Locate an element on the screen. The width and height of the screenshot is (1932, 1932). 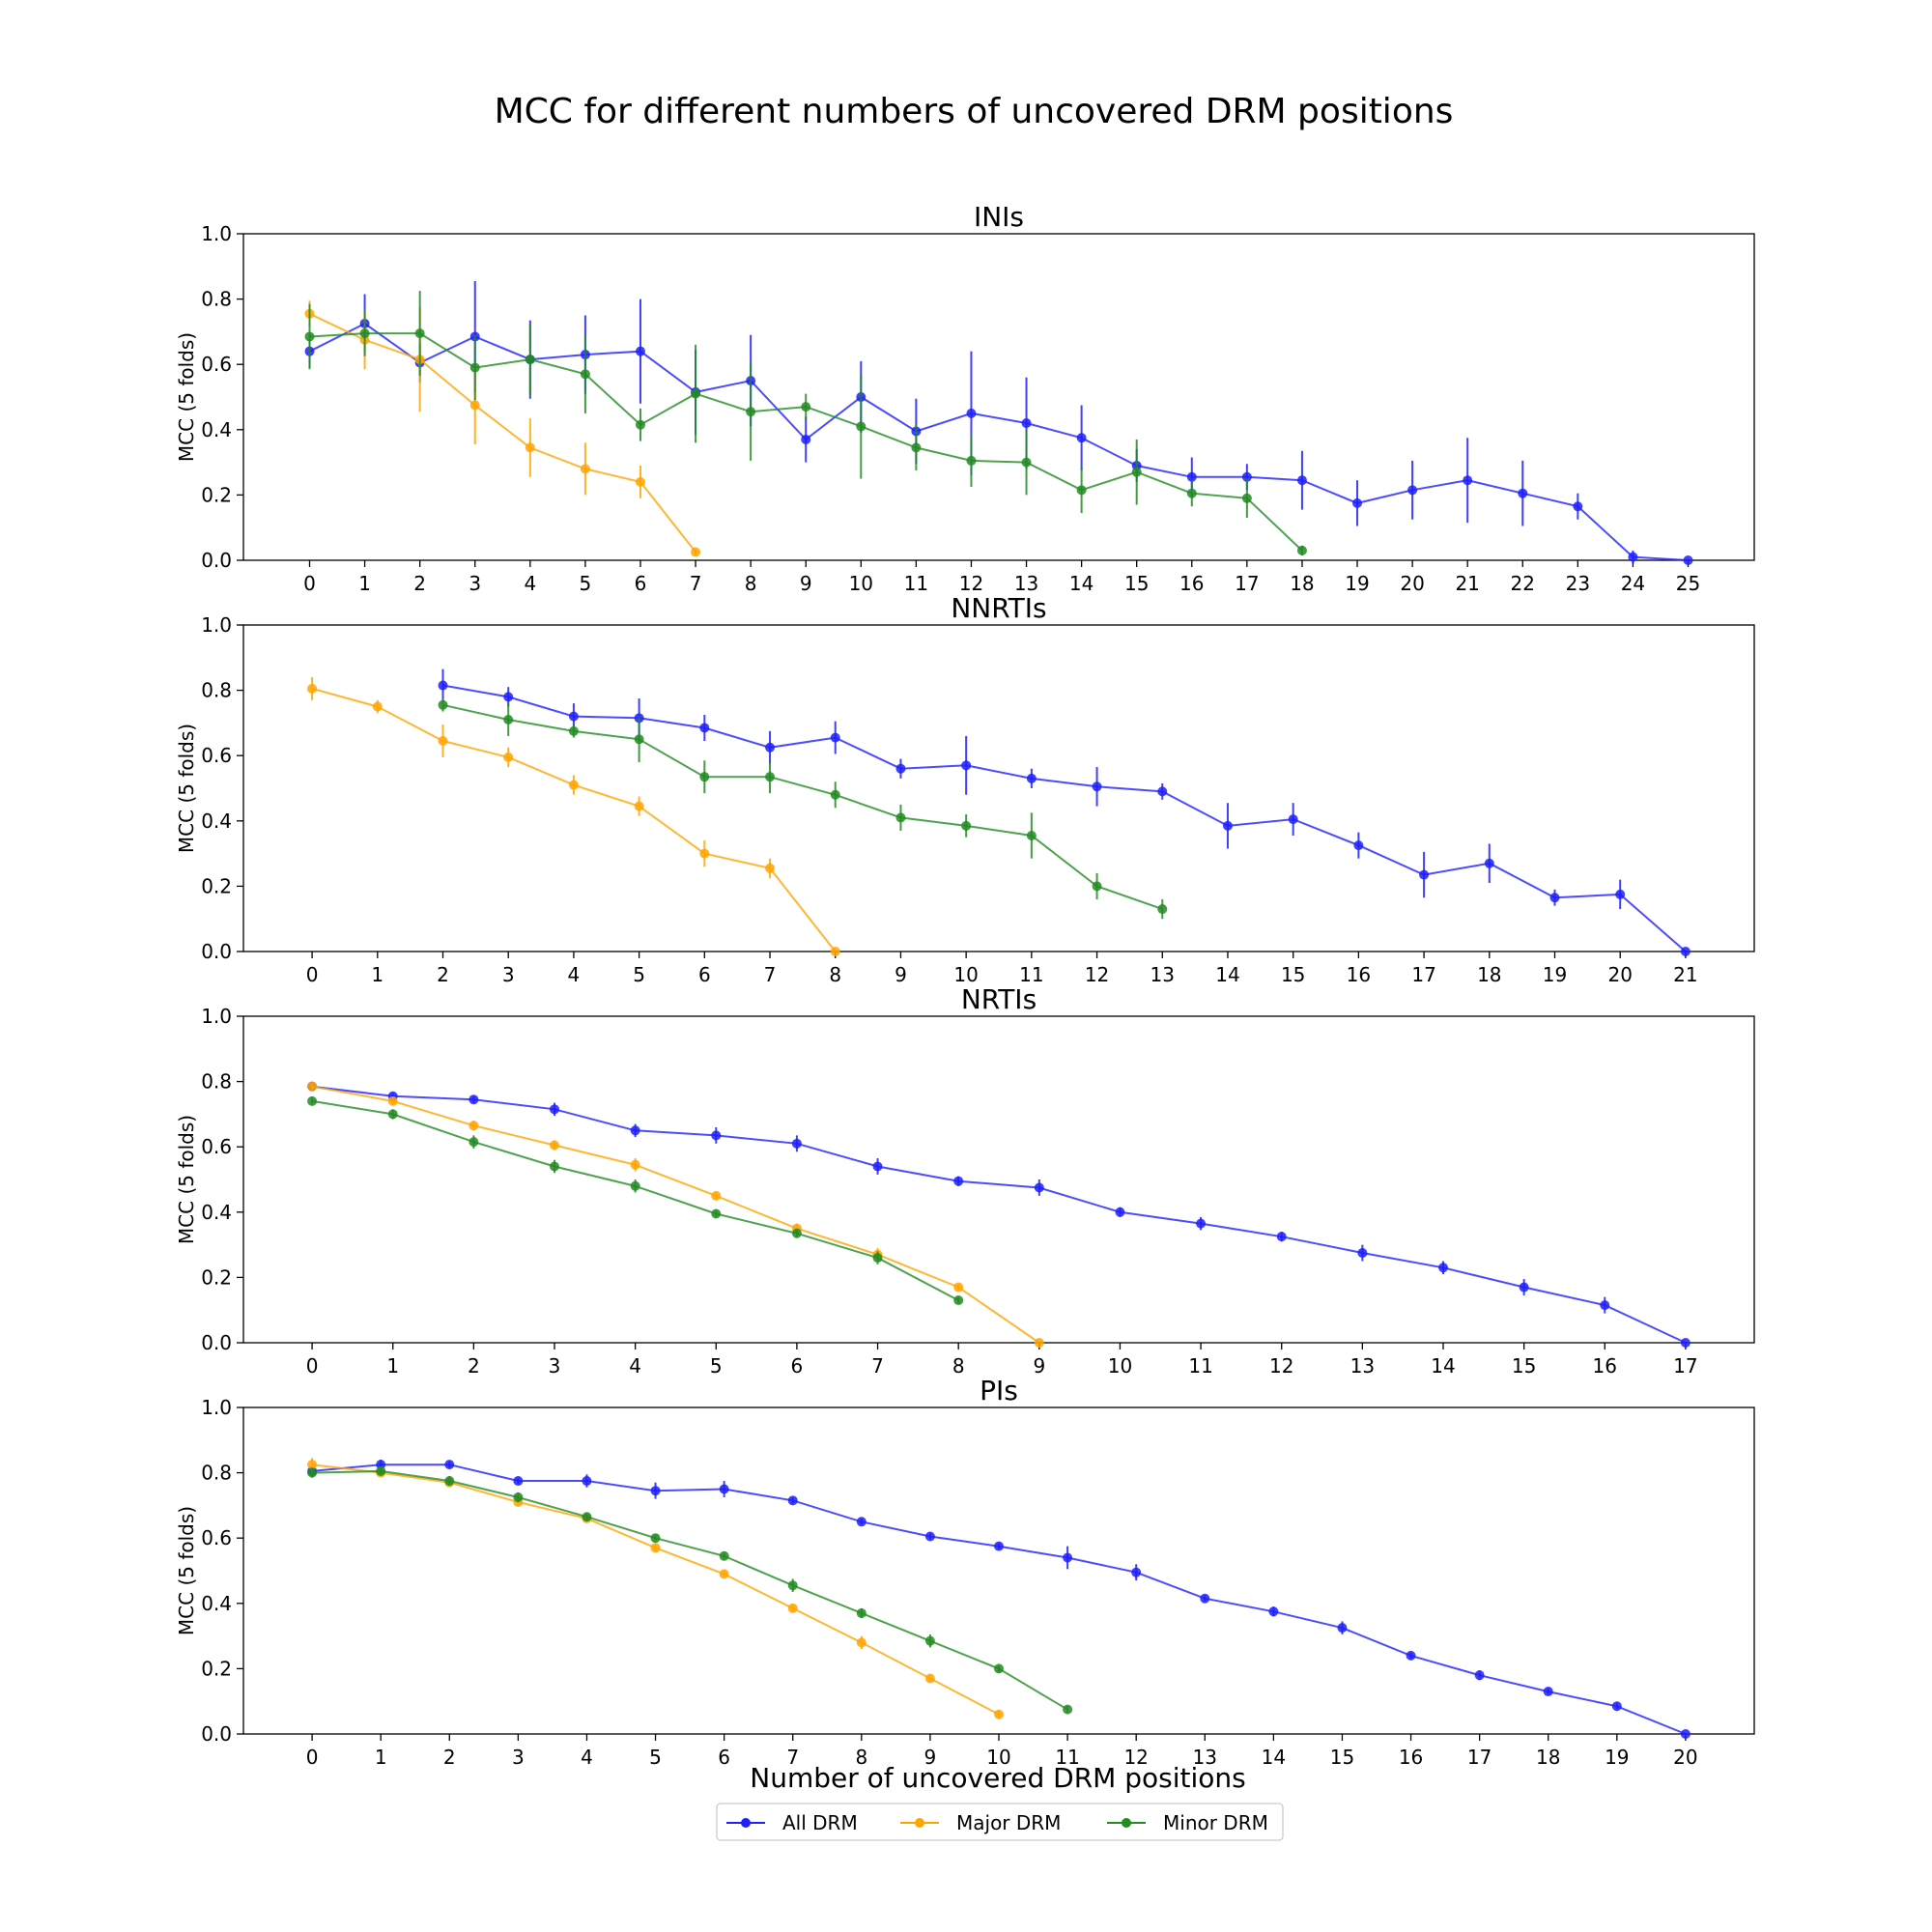
x-tick-label: 23 is located at coordinates (1578, 583).